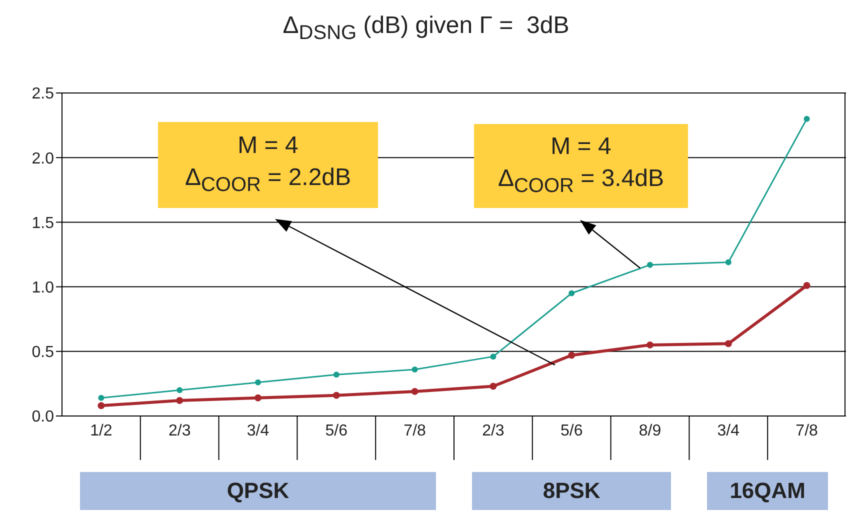  Describe the element at coordinates (43, 287) in the screenshot. I see `y-tick-label: 1.0` at that location.